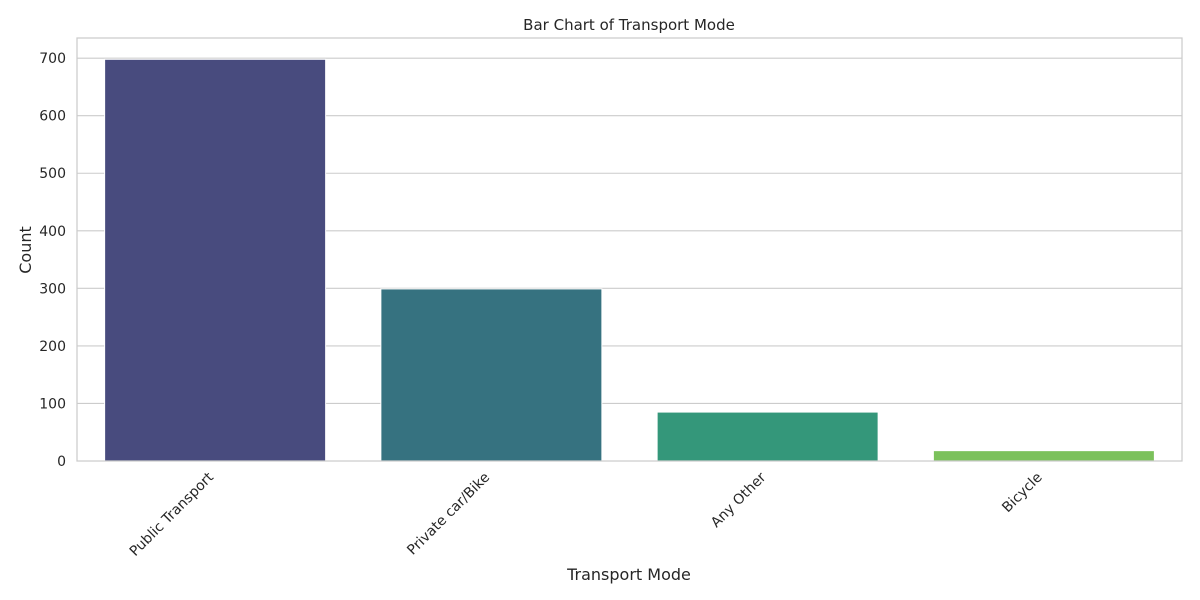  I want to click on x-tick-label-private-car-bike: Private car/Bike, so click(448, 514).